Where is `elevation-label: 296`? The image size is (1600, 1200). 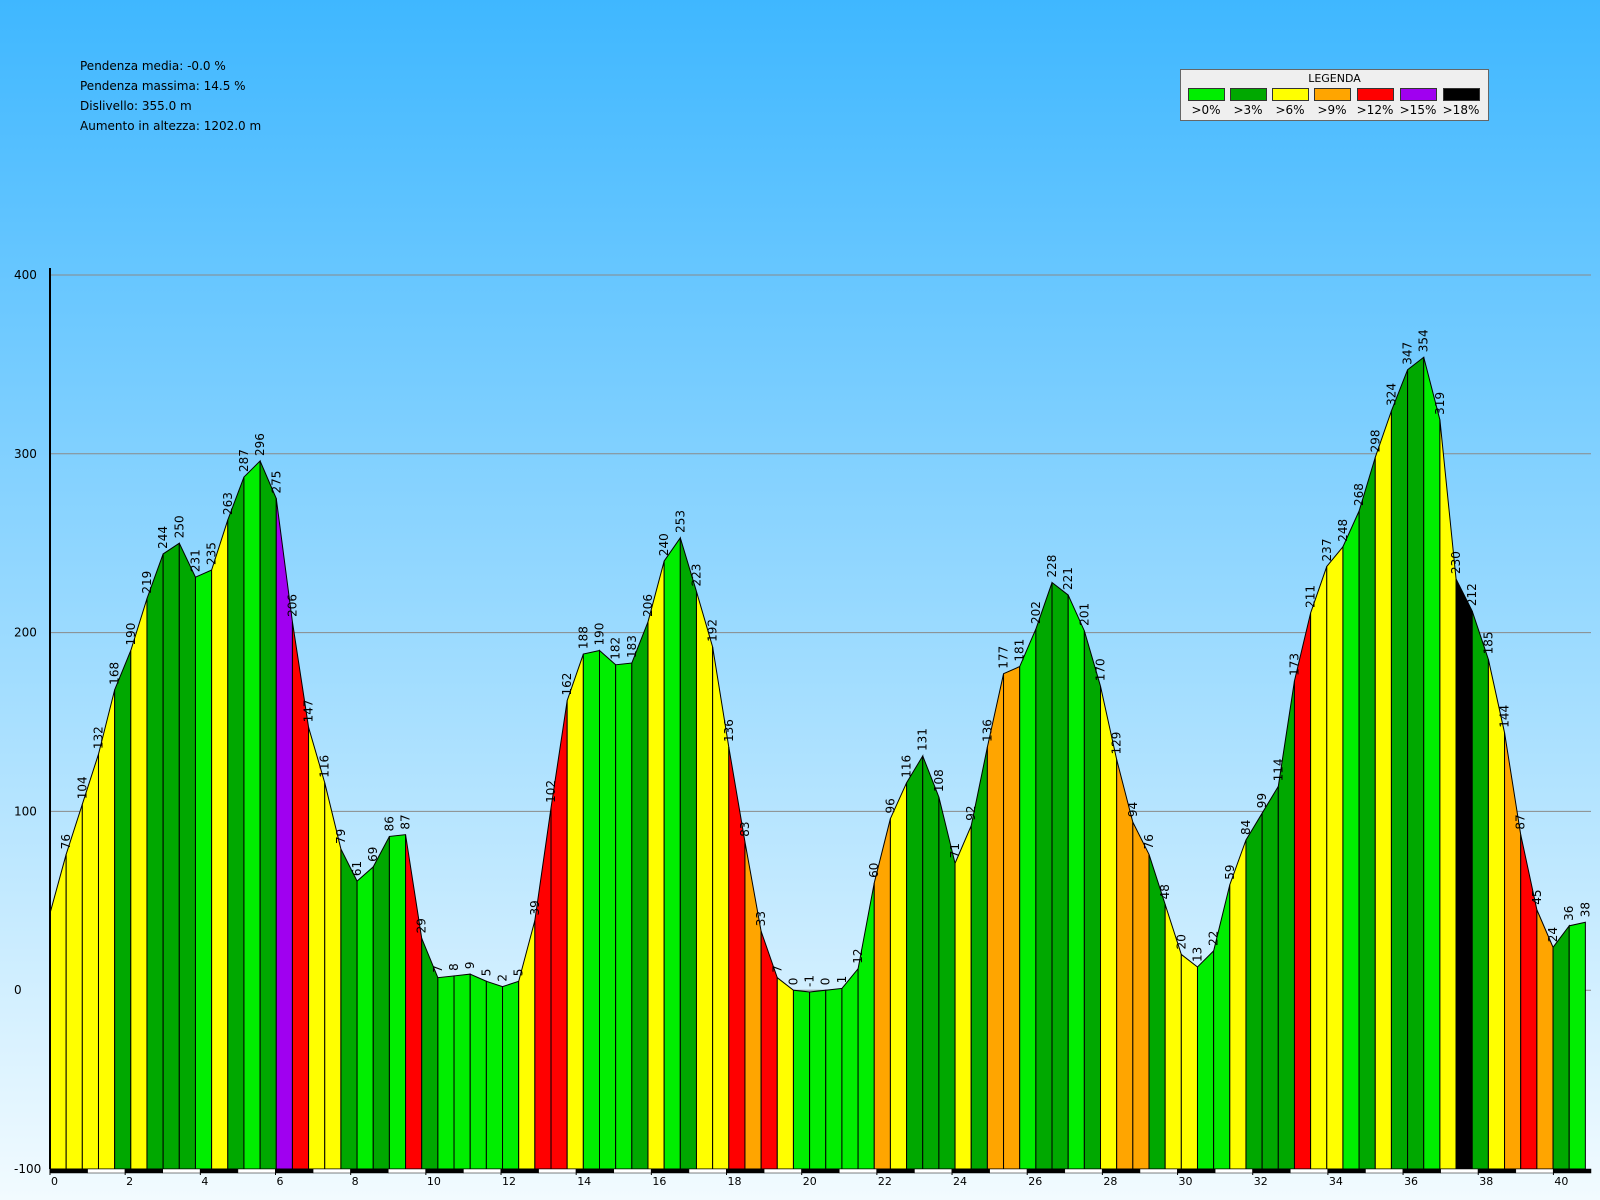 elevation-label: 296 is located at coordinates (260, 444).